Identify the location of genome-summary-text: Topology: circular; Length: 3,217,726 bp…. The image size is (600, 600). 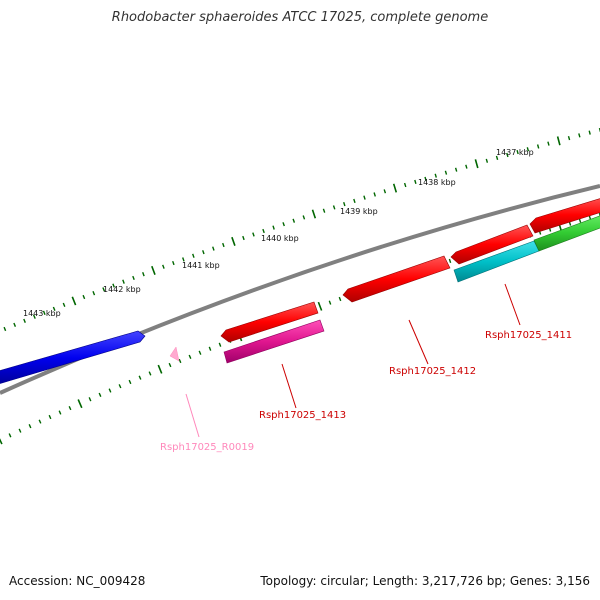
(425, 581).